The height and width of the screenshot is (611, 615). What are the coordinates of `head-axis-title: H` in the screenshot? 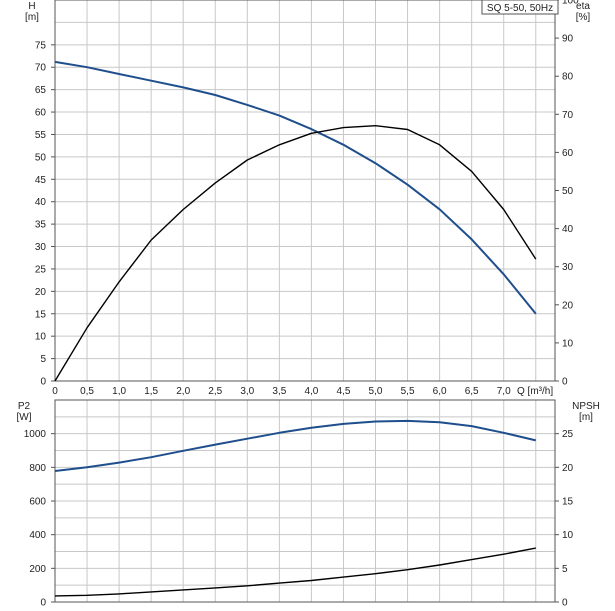 It's located at (31, 6).